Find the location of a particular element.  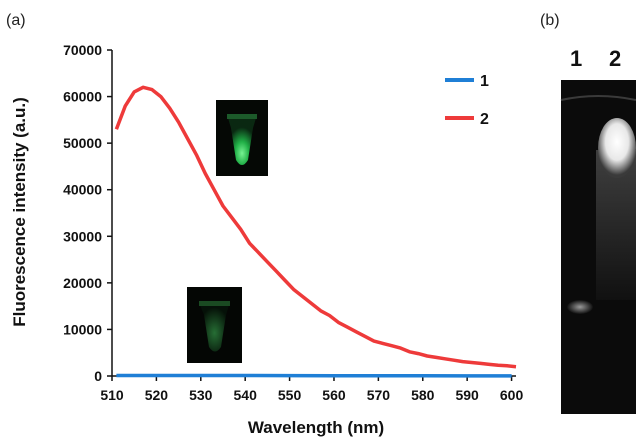

legend: 1 2 is located at coordinates (467, 100).